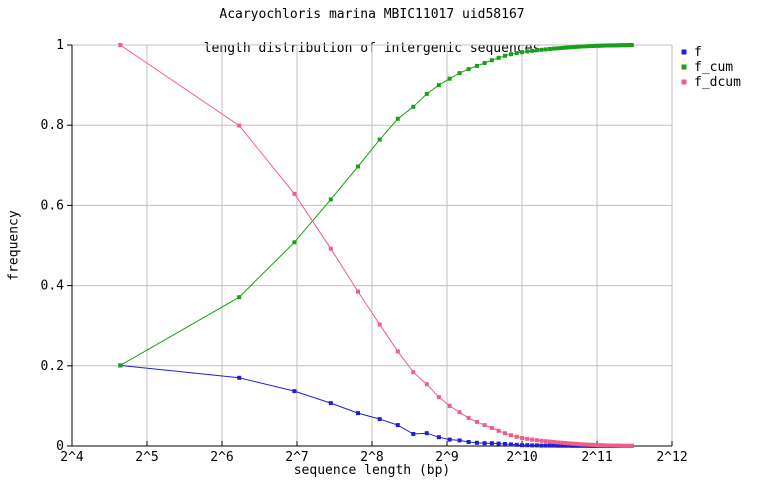 The image size is (762, 498). What do you see at coordinates (146, 457) in the screenshot?
I see `x-tick-label: 2^5` at bounding box center [146, 457].